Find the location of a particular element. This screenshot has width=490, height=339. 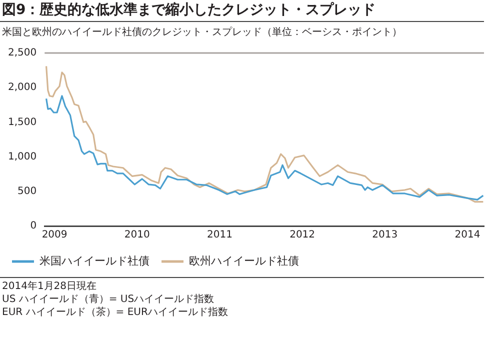

text: EUR ハイイールド（茶）= EURハイイールド指数 is located at coordinates (115, 312).